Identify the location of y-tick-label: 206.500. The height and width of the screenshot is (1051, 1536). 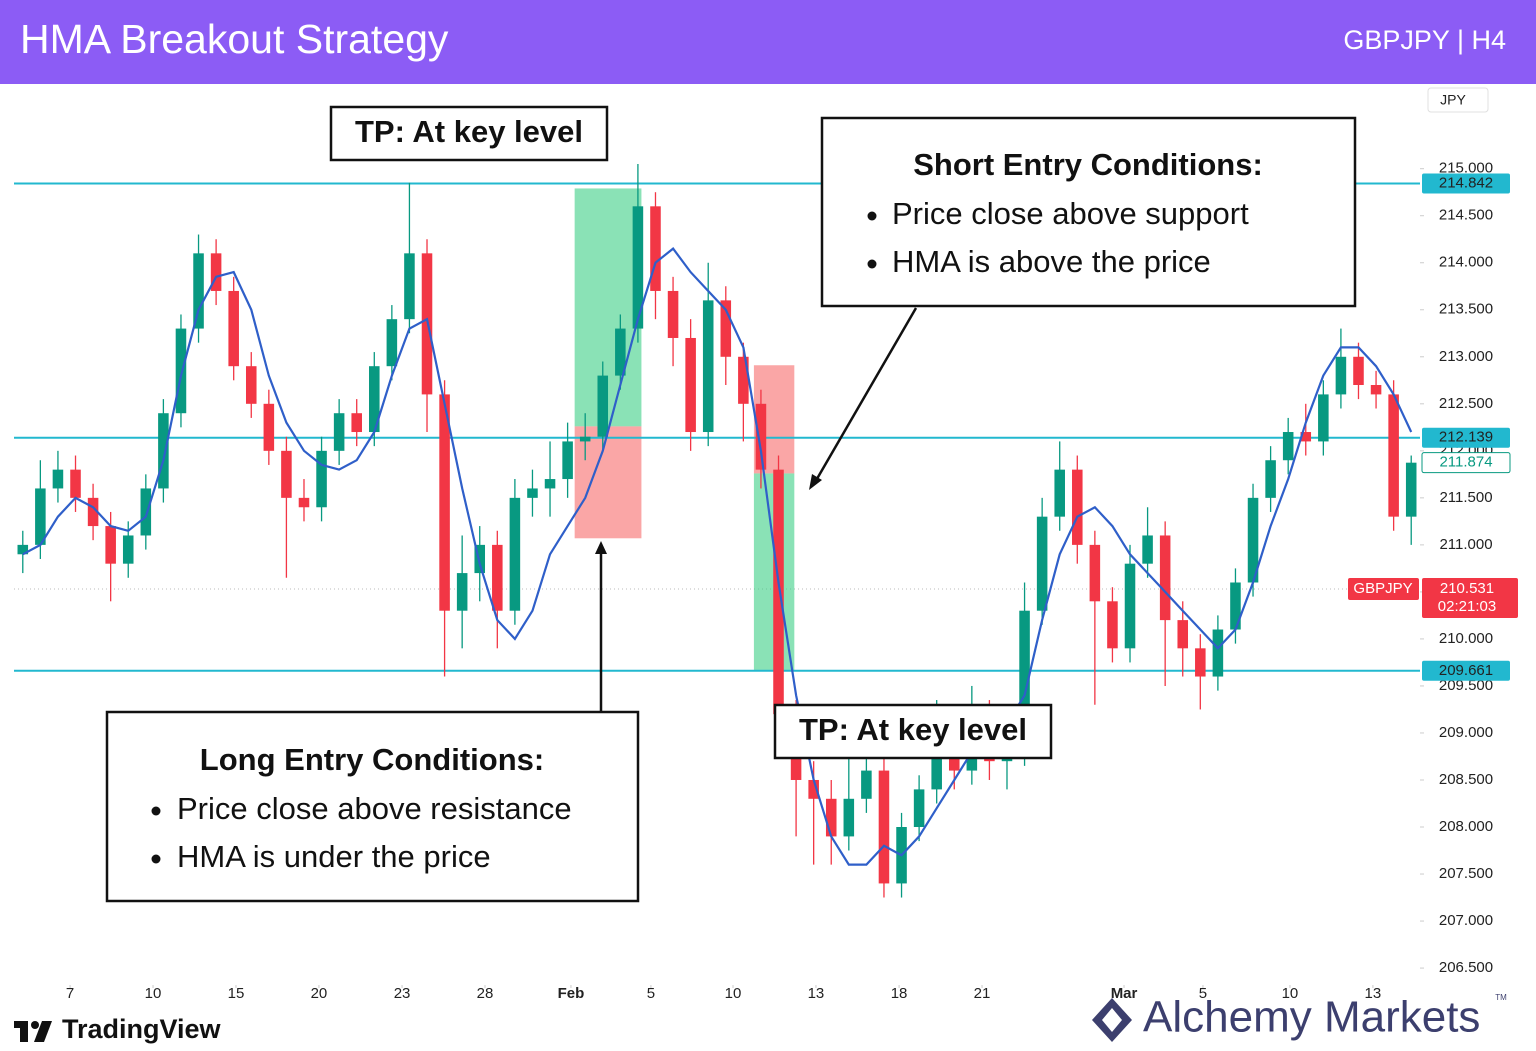
(1466, 967).